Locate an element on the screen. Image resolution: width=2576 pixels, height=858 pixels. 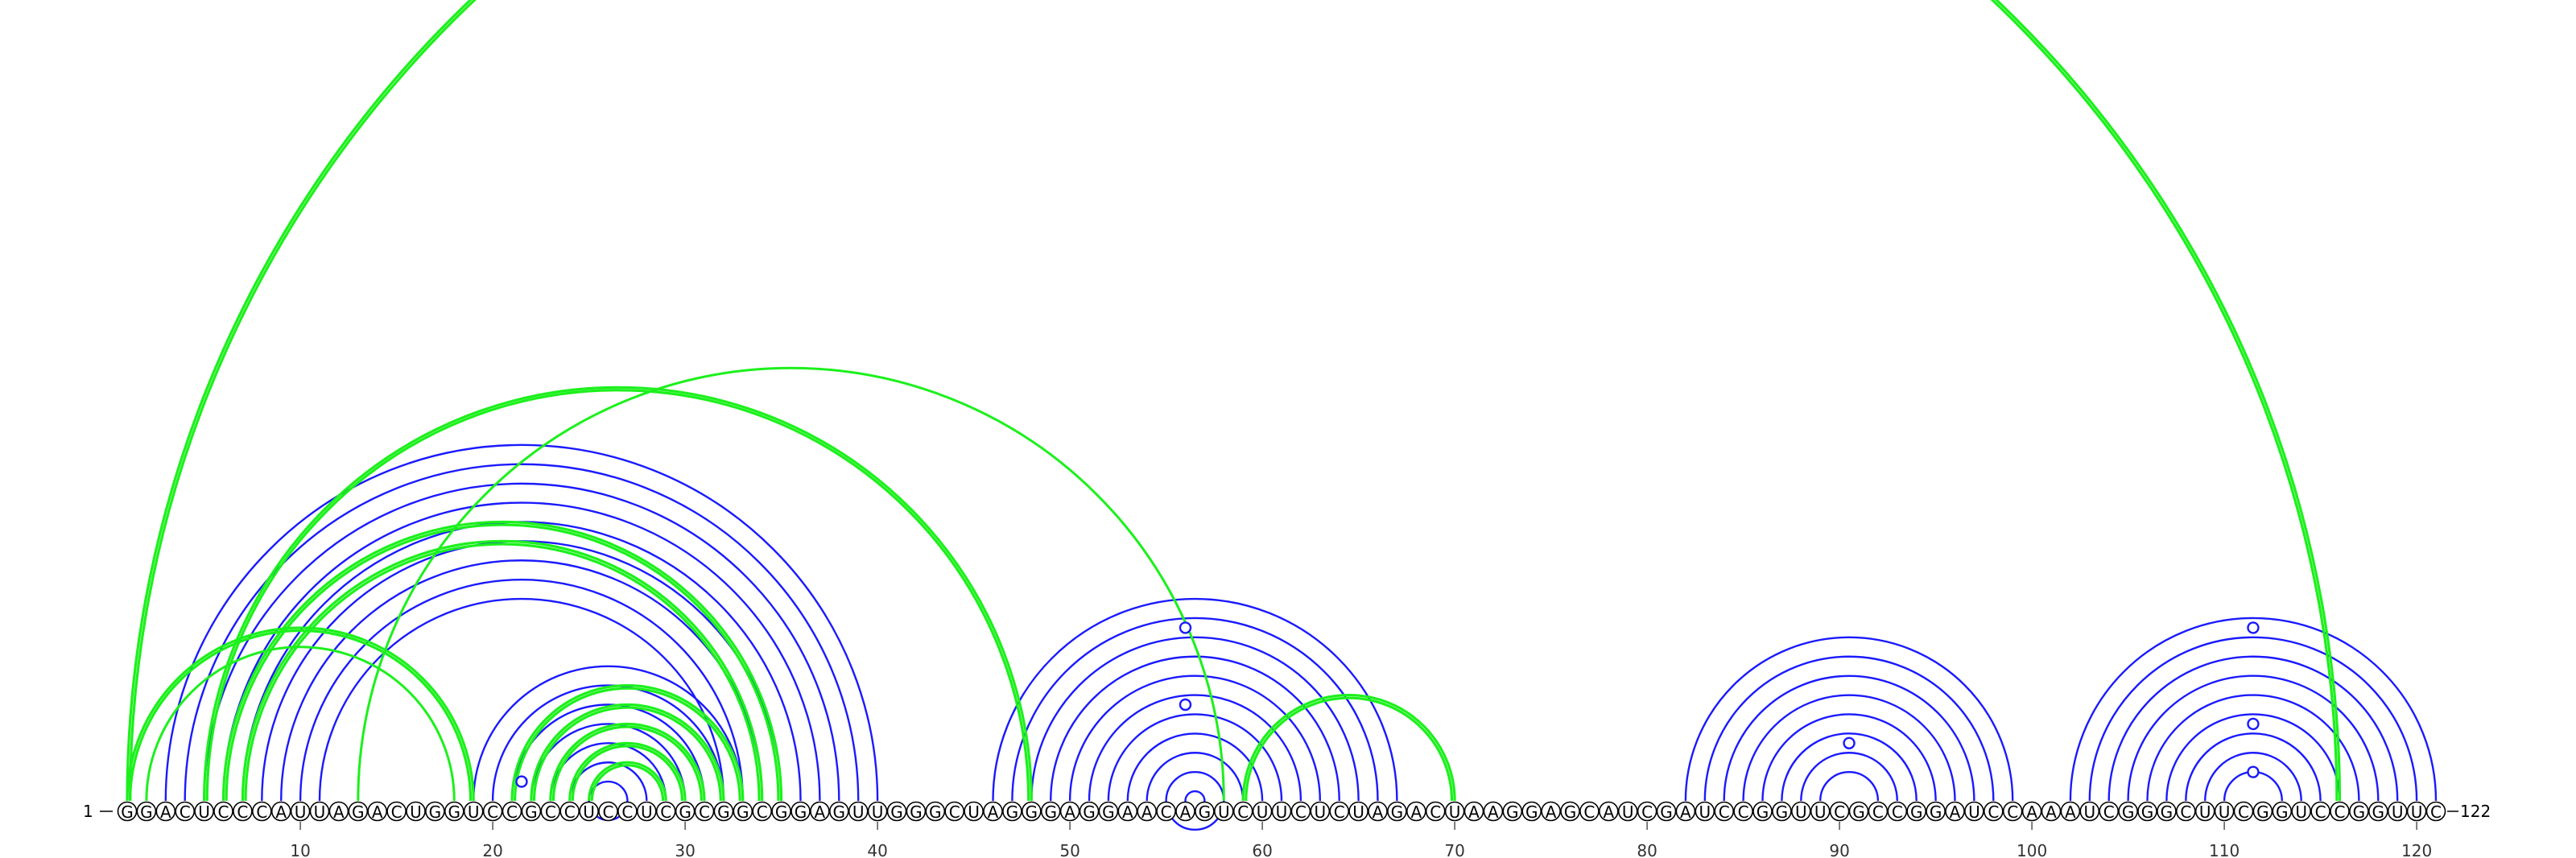
axis-tick-label: 70 is located at coordinates (1454, 850).